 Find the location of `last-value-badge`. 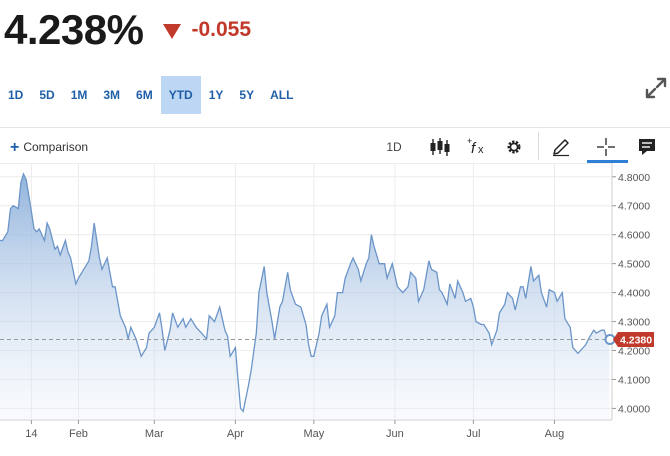

last-value-badge is located at coordinates (633, 340).